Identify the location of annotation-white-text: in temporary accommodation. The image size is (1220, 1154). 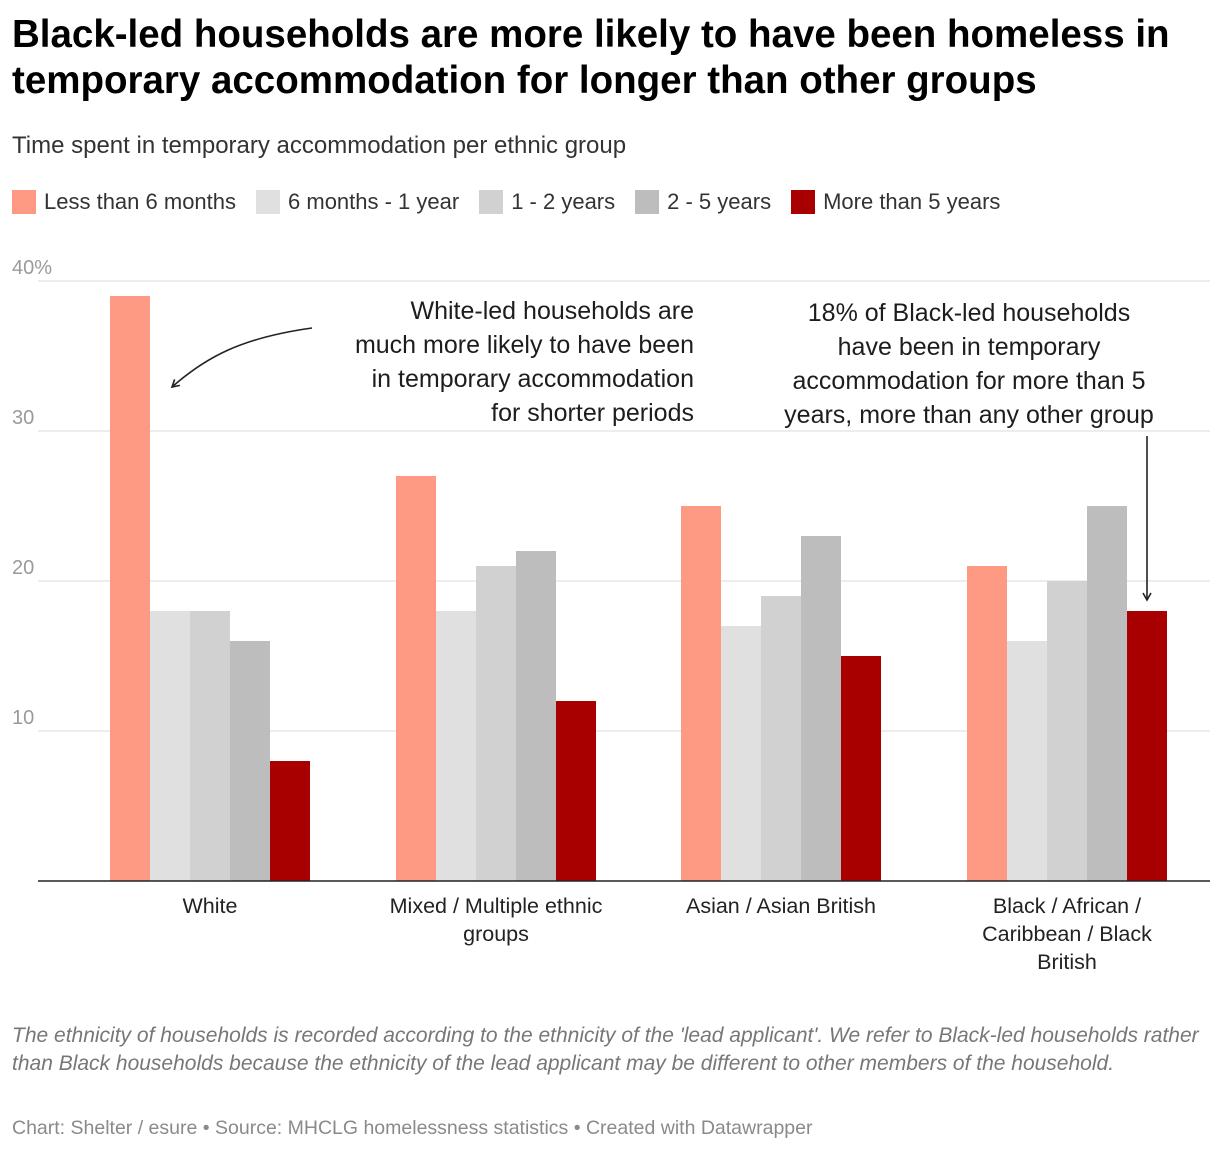
(533, 379).